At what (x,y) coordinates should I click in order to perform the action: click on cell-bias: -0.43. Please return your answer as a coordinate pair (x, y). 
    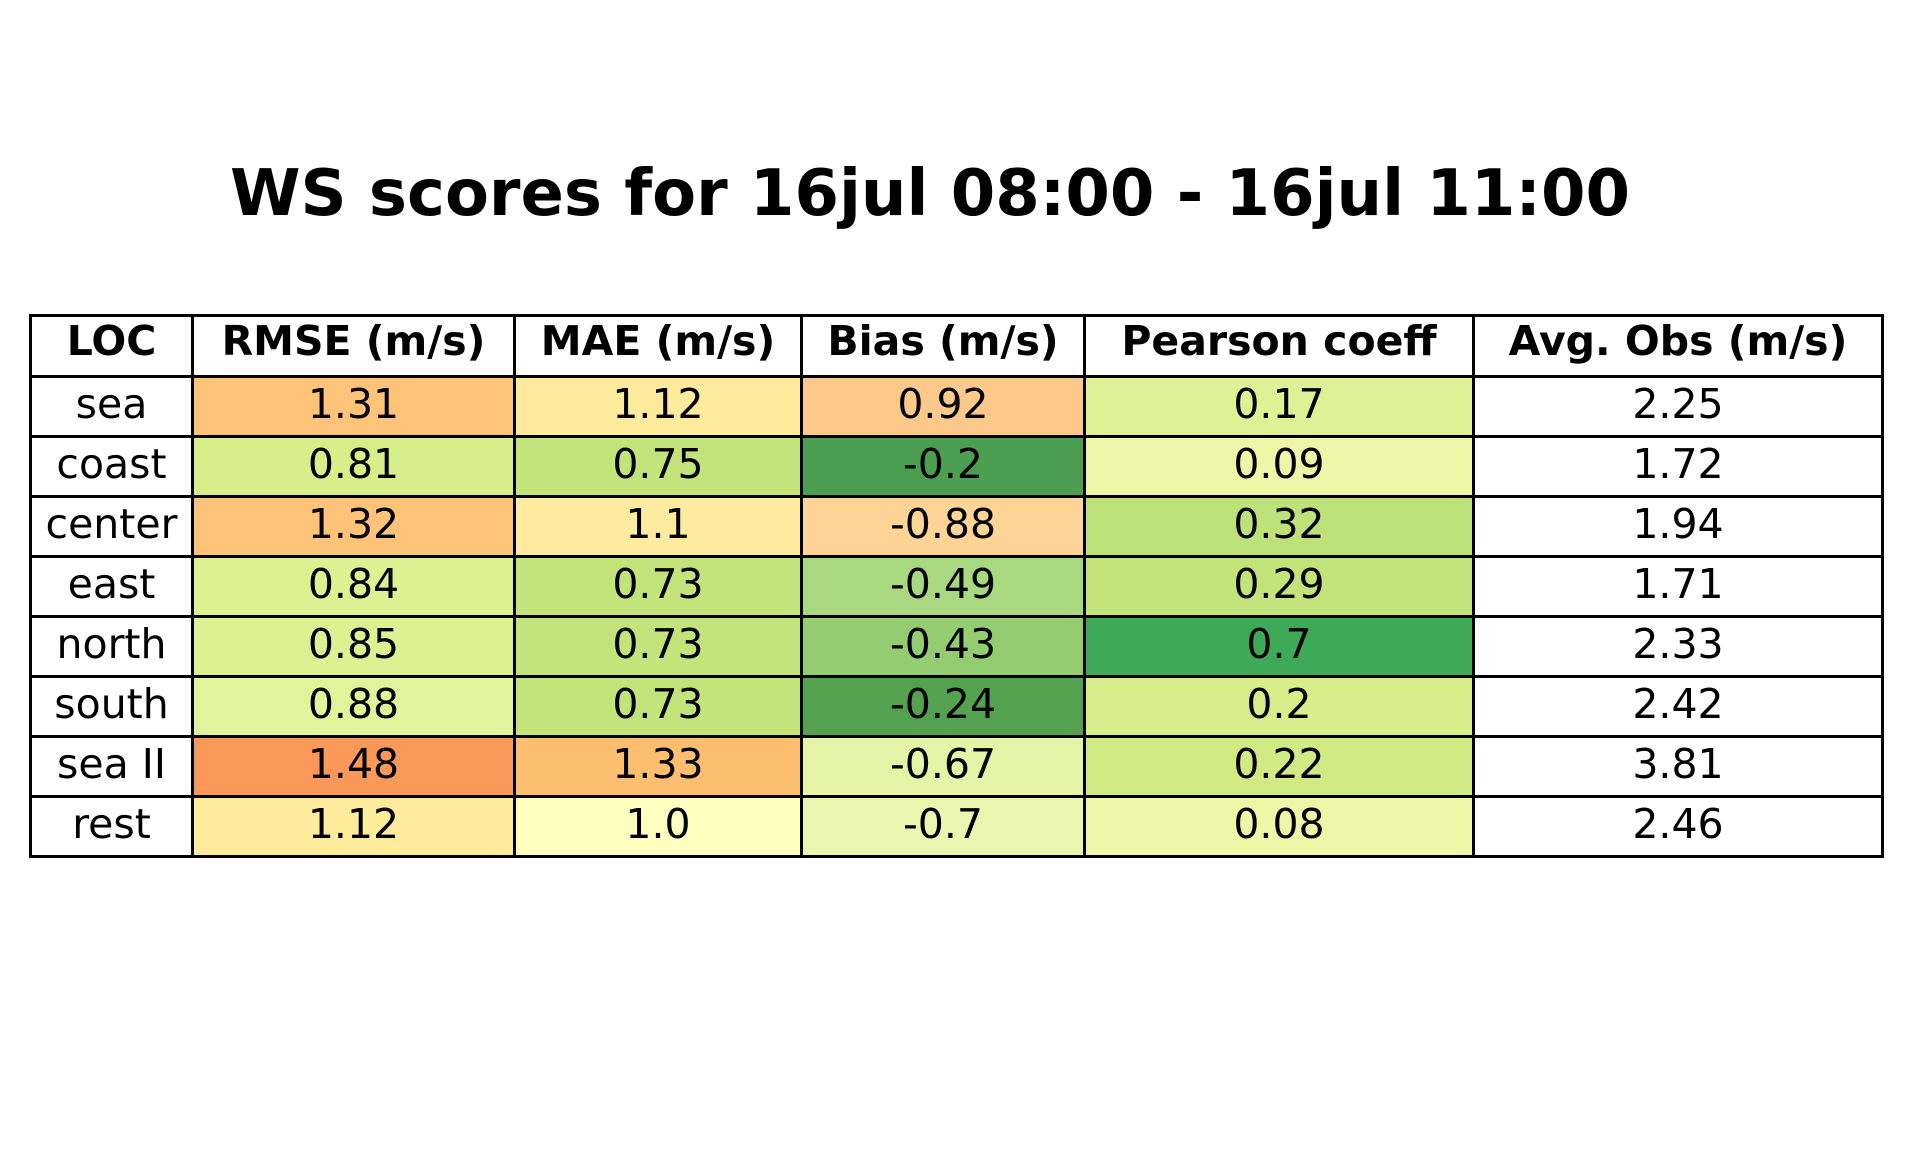
    Looking at the image, I should click on (943, 646).